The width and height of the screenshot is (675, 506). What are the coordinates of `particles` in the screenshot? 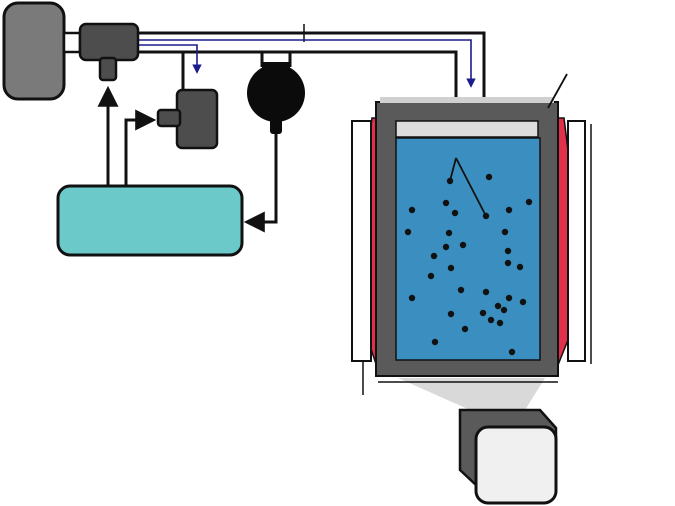 It's located at (468, 264).